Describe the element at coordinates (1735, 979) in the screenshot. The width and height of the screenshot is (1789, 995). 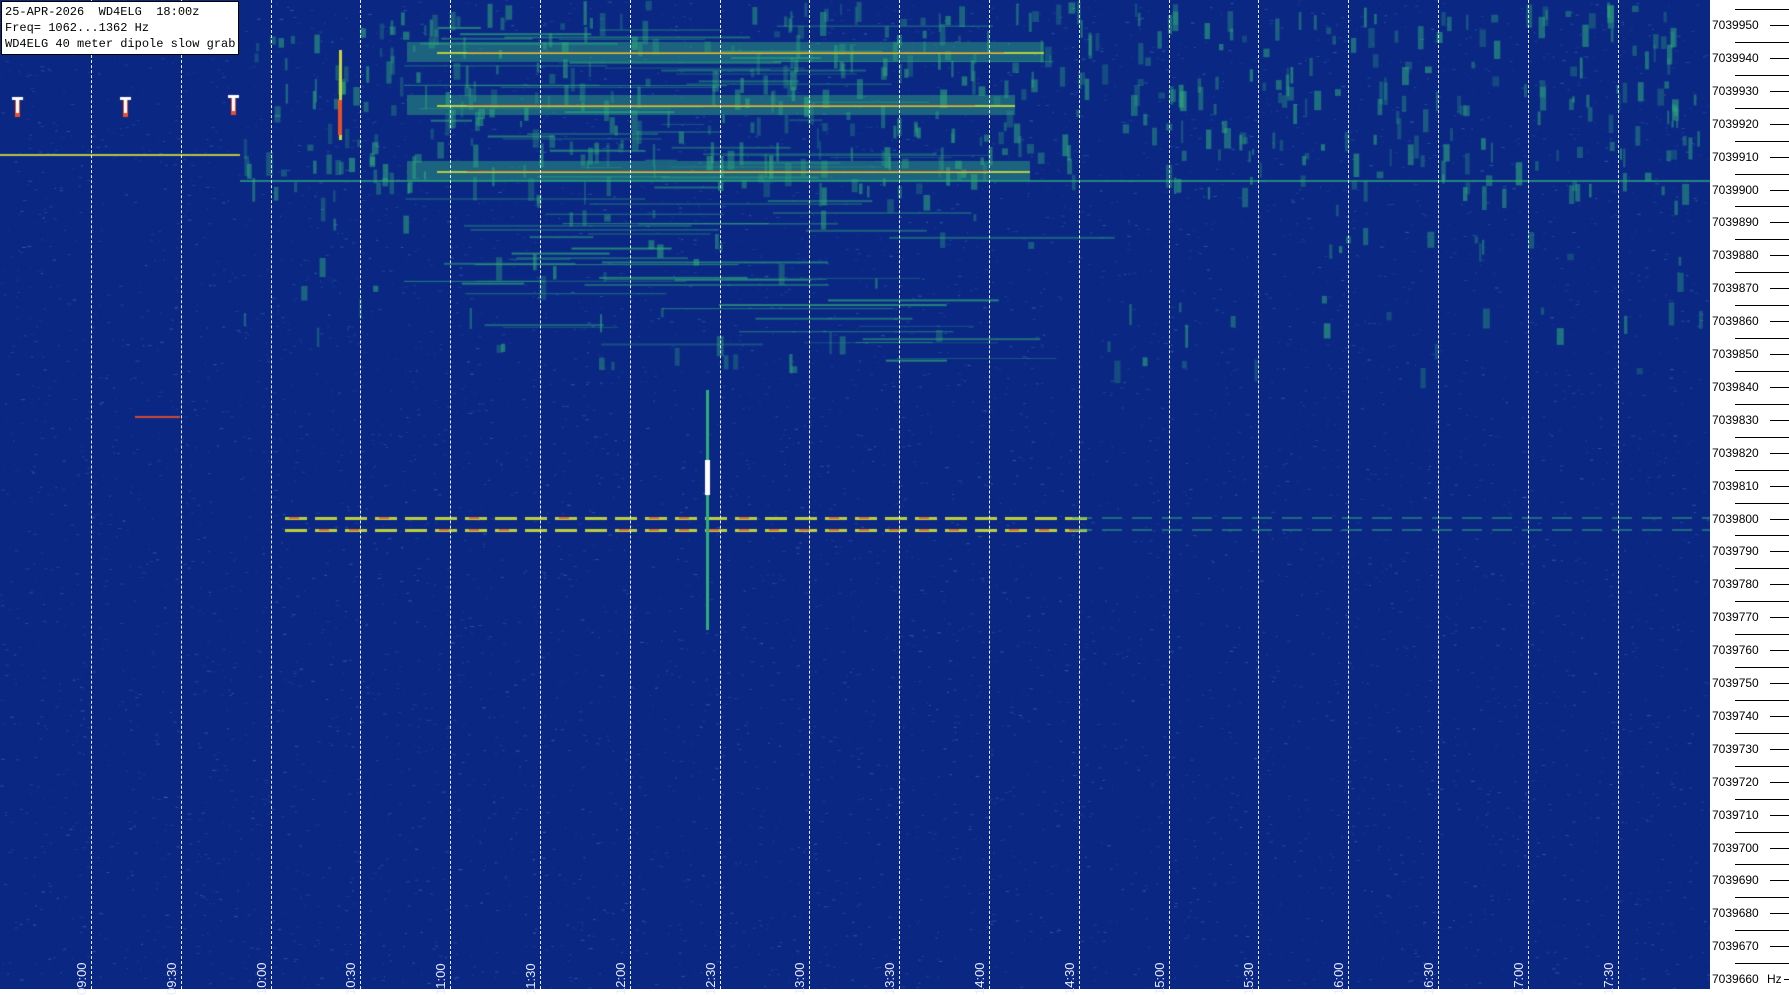
I see `frequency-label: 7039660` at that location.